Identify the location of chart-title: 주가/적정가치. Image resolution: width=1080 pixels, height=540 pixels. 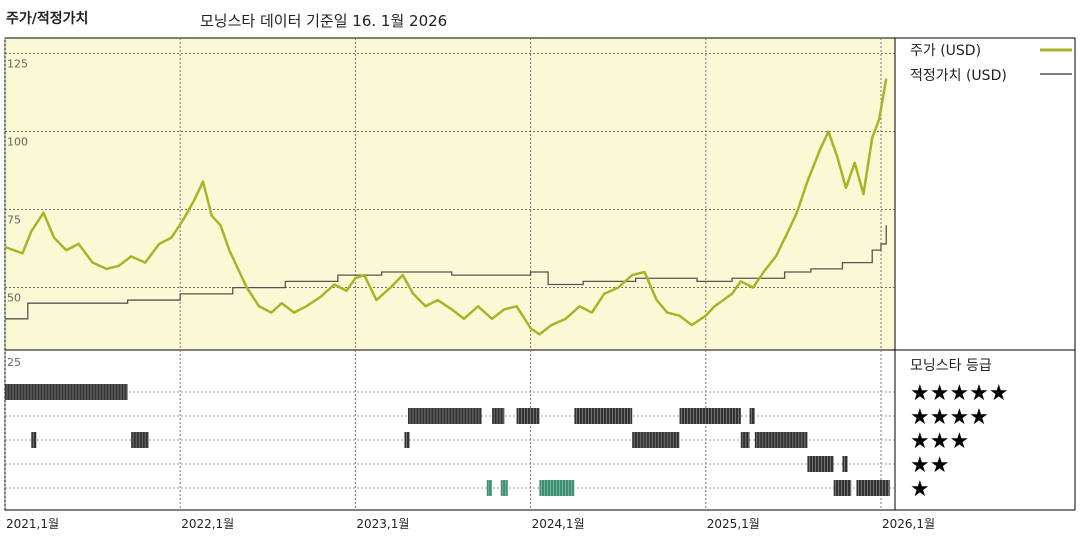
(47, 19).